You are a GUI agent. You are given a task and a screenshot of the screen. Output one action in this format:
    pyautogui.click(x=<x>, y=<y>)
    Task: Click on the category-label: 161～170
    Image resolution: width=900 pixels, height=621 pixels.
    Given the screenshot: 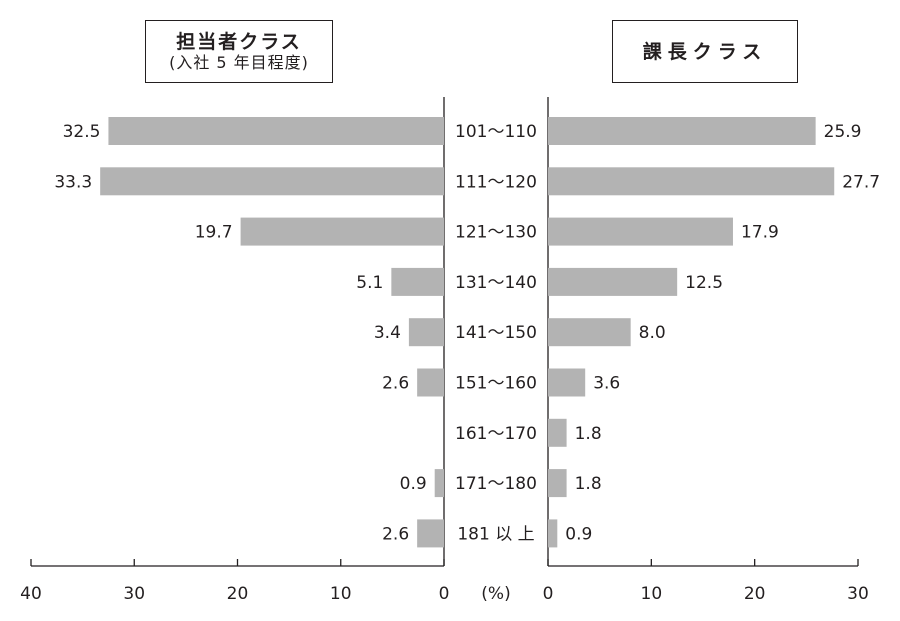 What is the action you would take?
    pyautogui.click(x=496, y=434)
    